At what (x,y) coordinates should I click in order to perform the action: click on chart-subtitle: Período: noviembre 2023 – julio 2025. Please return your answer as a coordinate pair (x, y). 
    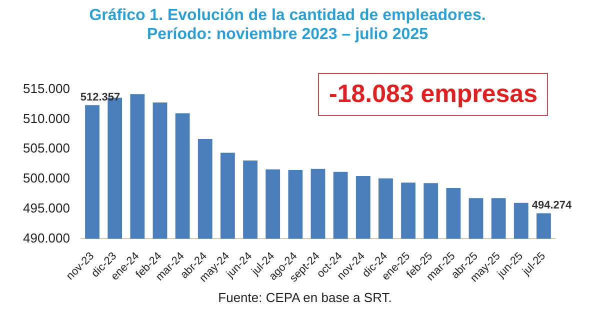
    Looking at the image, I should click on (287, 35).